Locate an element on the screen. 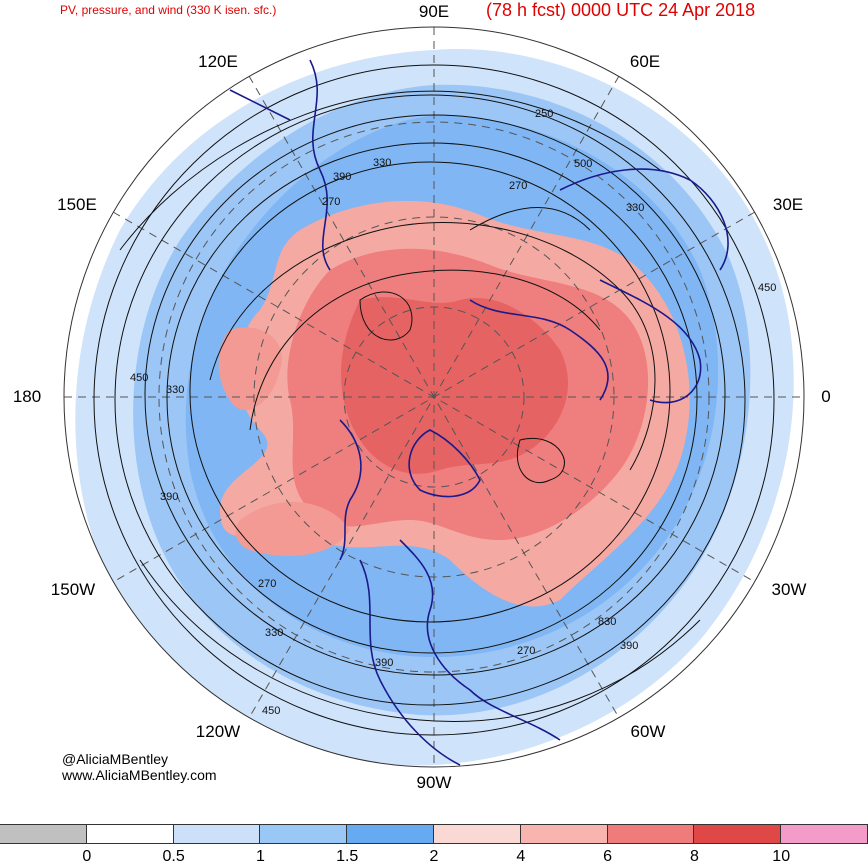 The width and height of the screenshot is (868, 866). lon-label-90w: 90W is located at coordinates (434, 782).